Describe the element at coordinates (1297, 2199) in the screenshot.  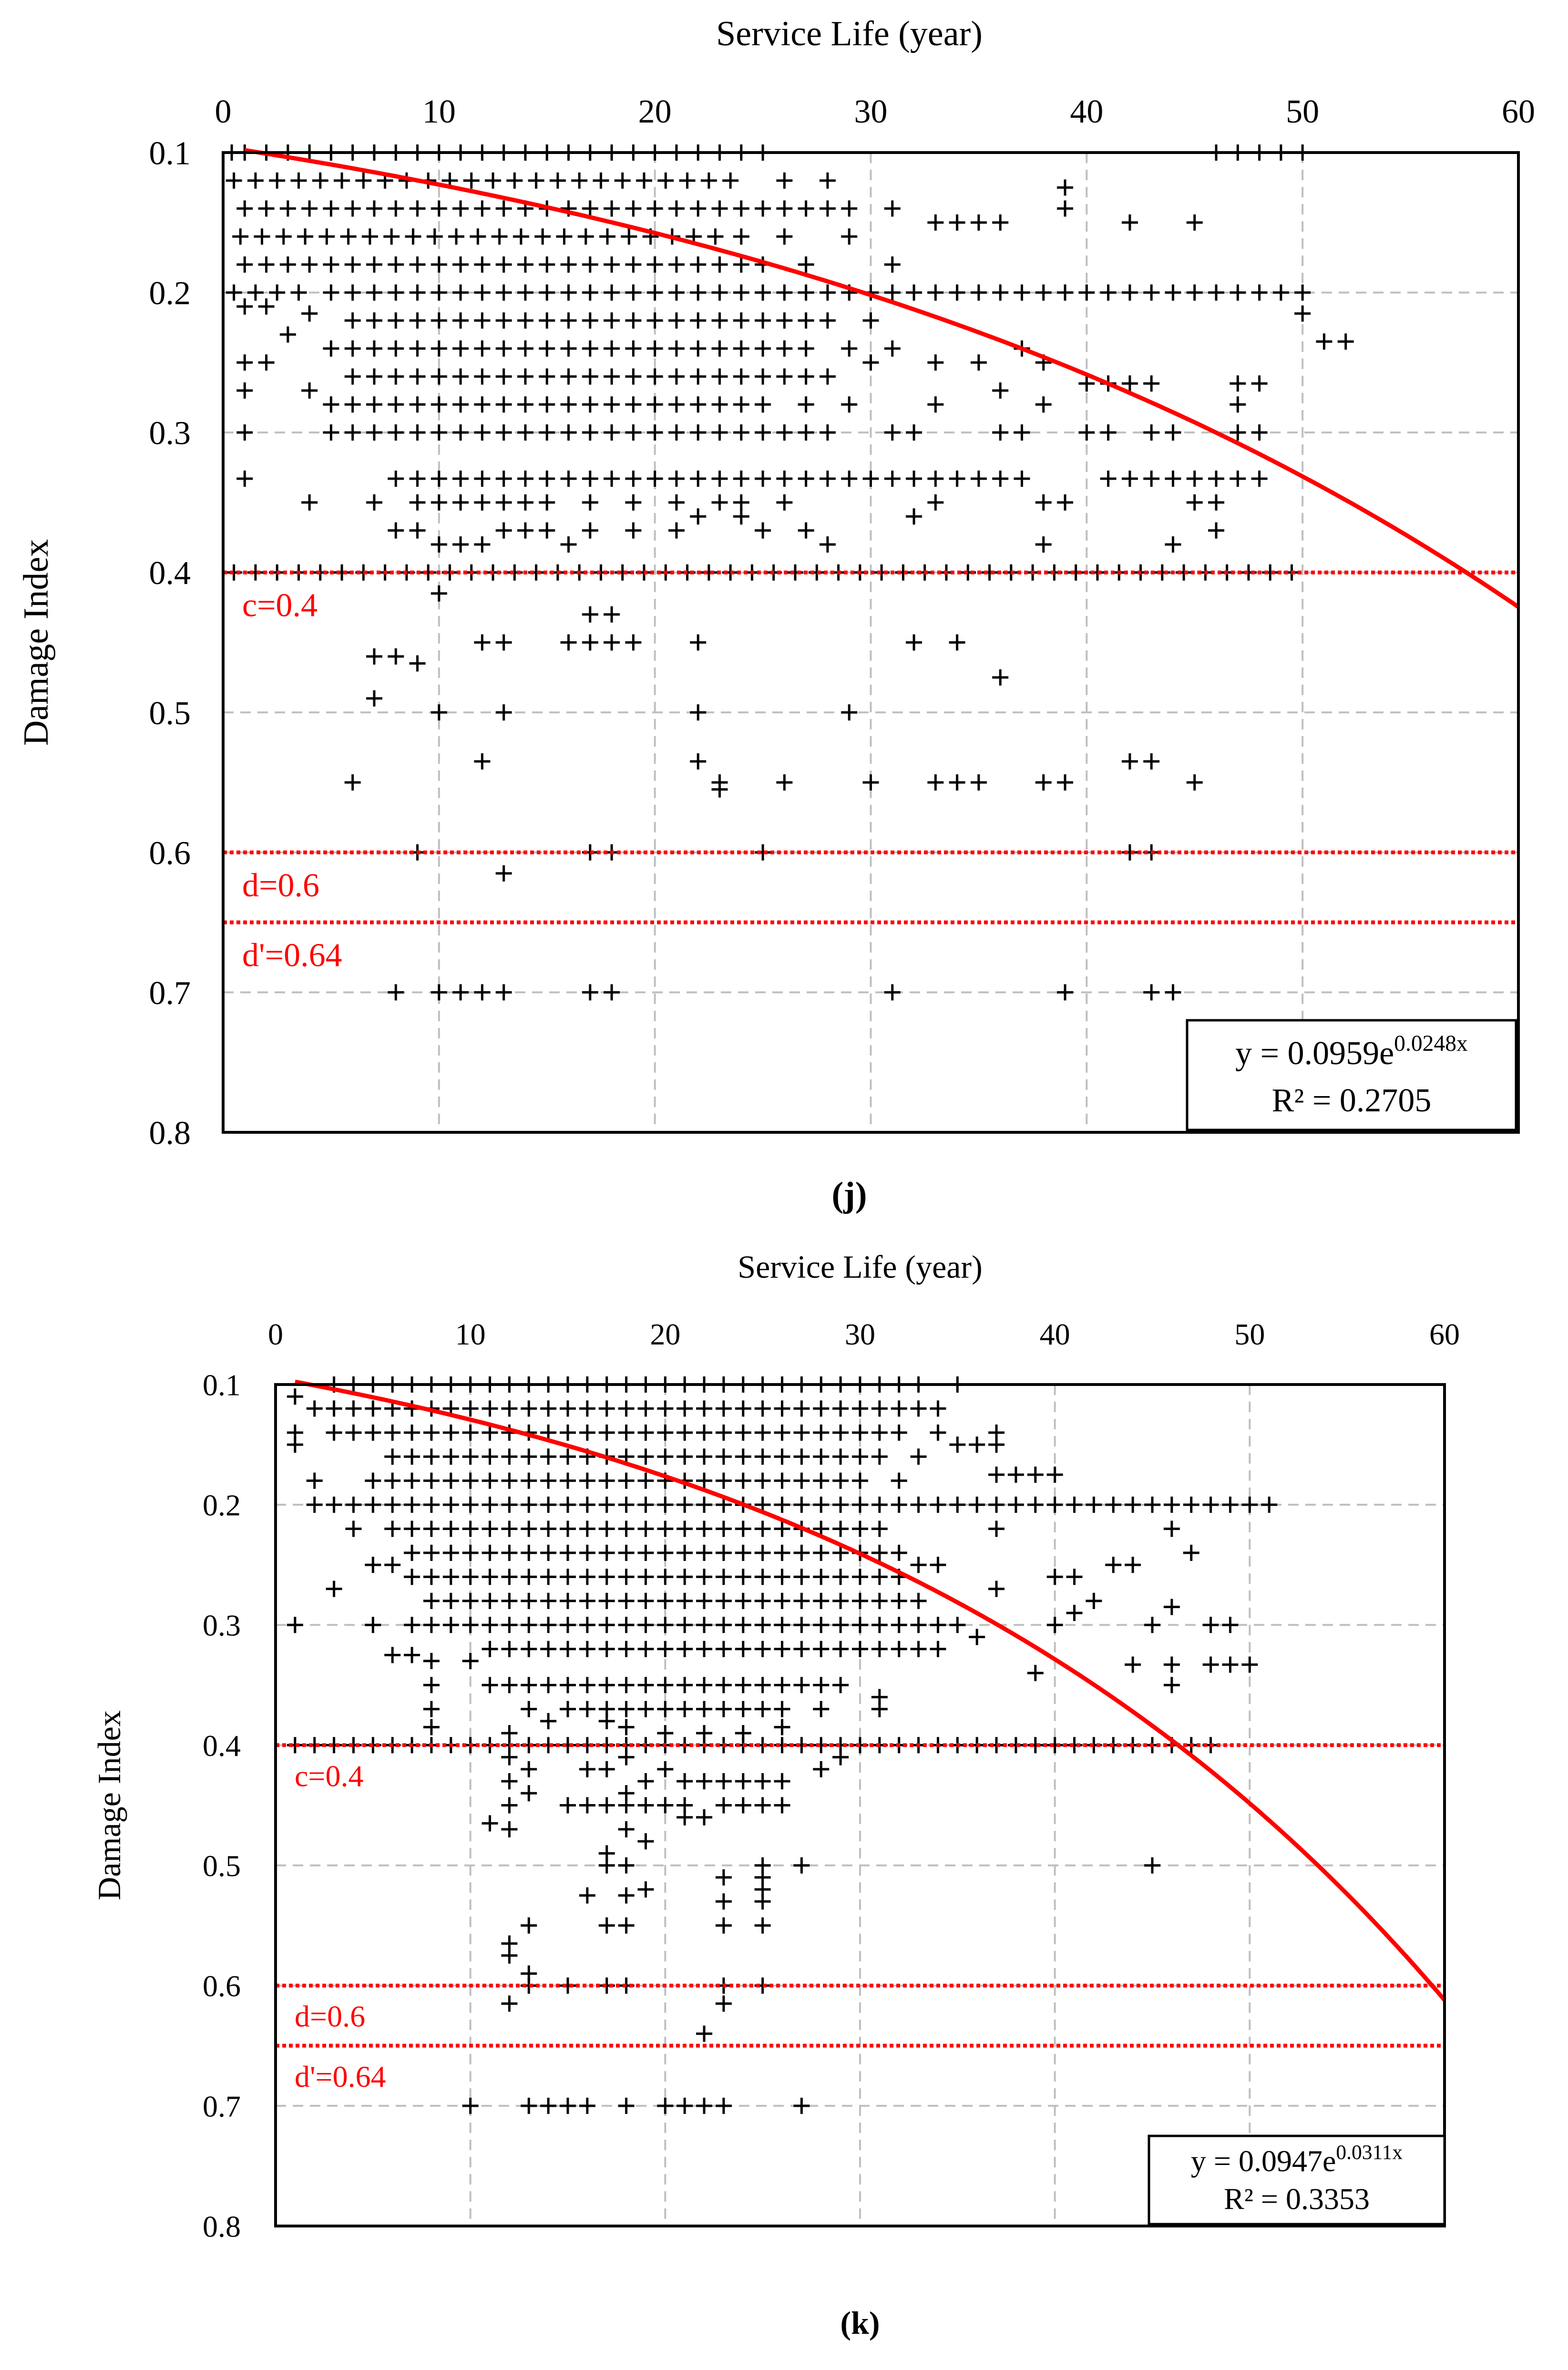
I see `r-squared-text: R² = 0.3353` at that location.